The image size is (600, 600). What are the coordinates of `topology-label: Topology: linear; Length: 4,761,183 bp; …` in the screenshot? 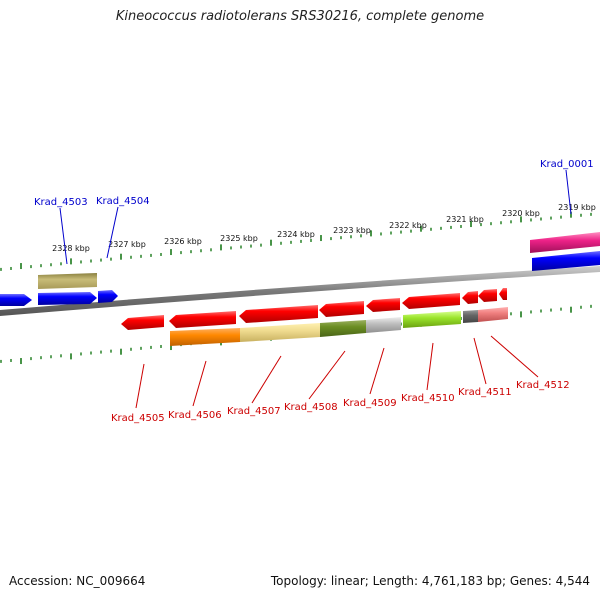 It's located at (430, 581).